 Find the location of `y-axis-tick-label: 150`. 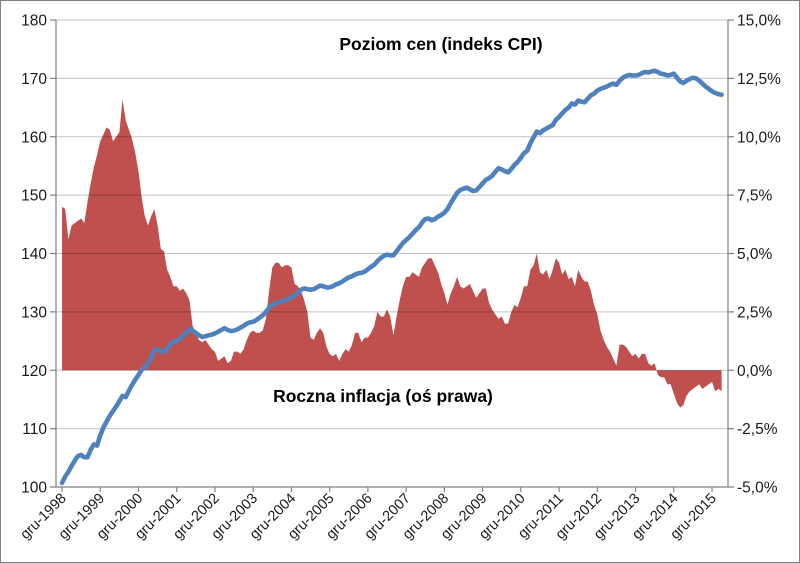

y-axis-tick-label: 150 is located at coordinates (34, 196).